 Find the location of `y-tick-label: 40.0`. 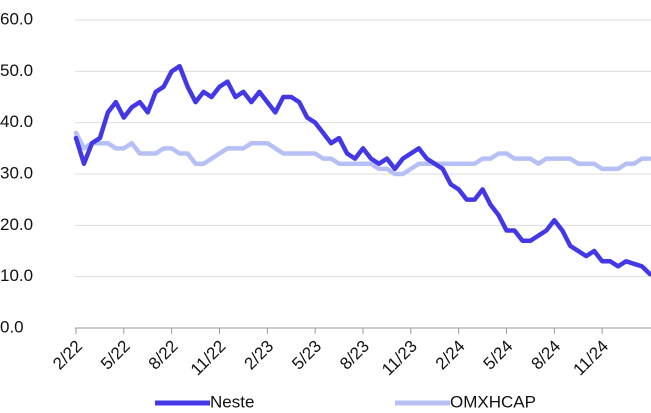

y-tick-label: 40.0 is located at coordinates (16, 121).